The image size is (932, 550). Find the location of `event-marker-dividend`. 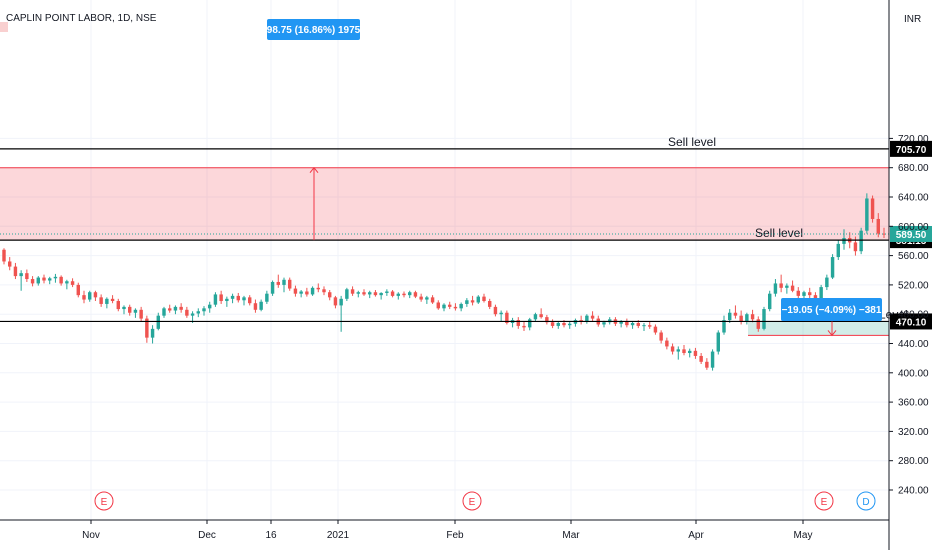

event-marker-dividend is located at coordinates (866, 501).